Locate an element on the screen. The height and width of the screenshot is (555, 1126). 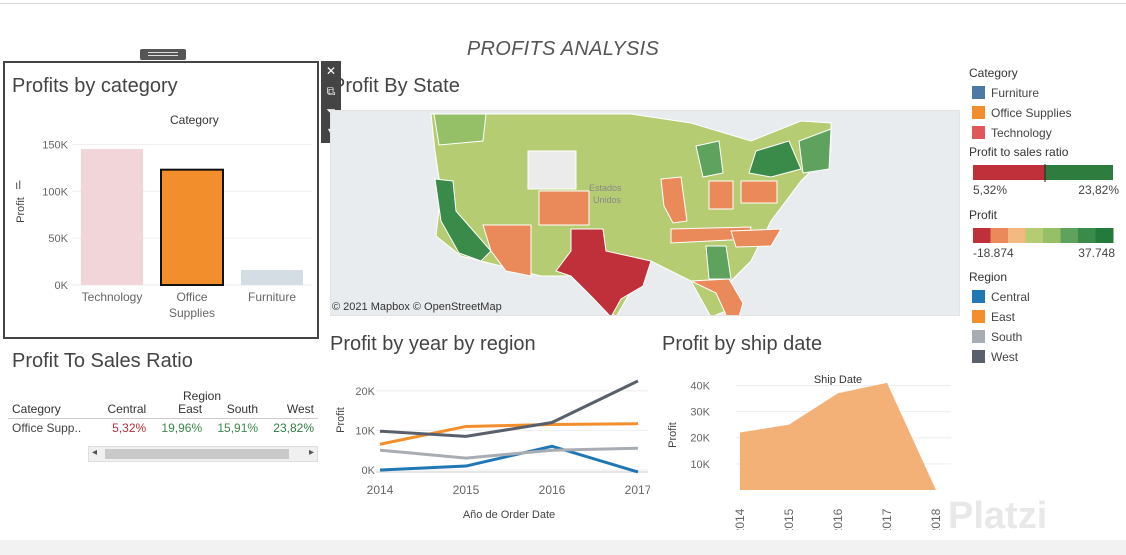
scrollbar-thumb is located at coordinates (197, 454).